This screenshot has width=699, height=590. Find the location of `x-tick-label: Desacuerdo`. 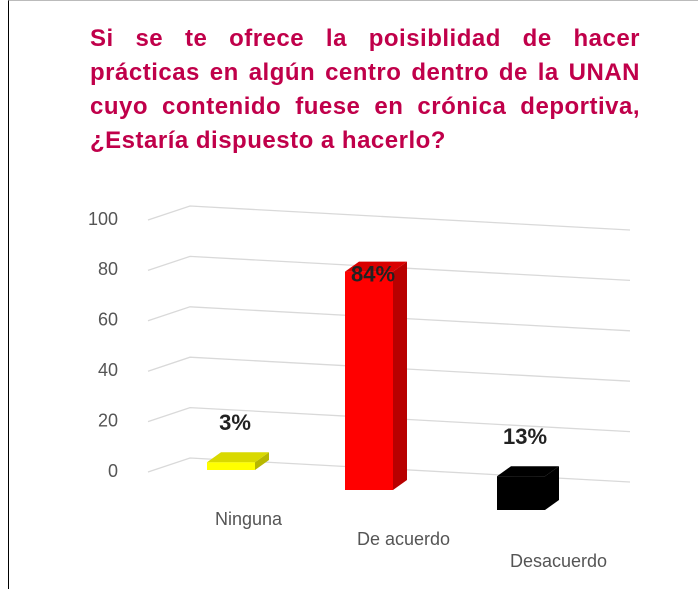

x-tick-label: Desacuerdo is located at coordinates (558, 561).